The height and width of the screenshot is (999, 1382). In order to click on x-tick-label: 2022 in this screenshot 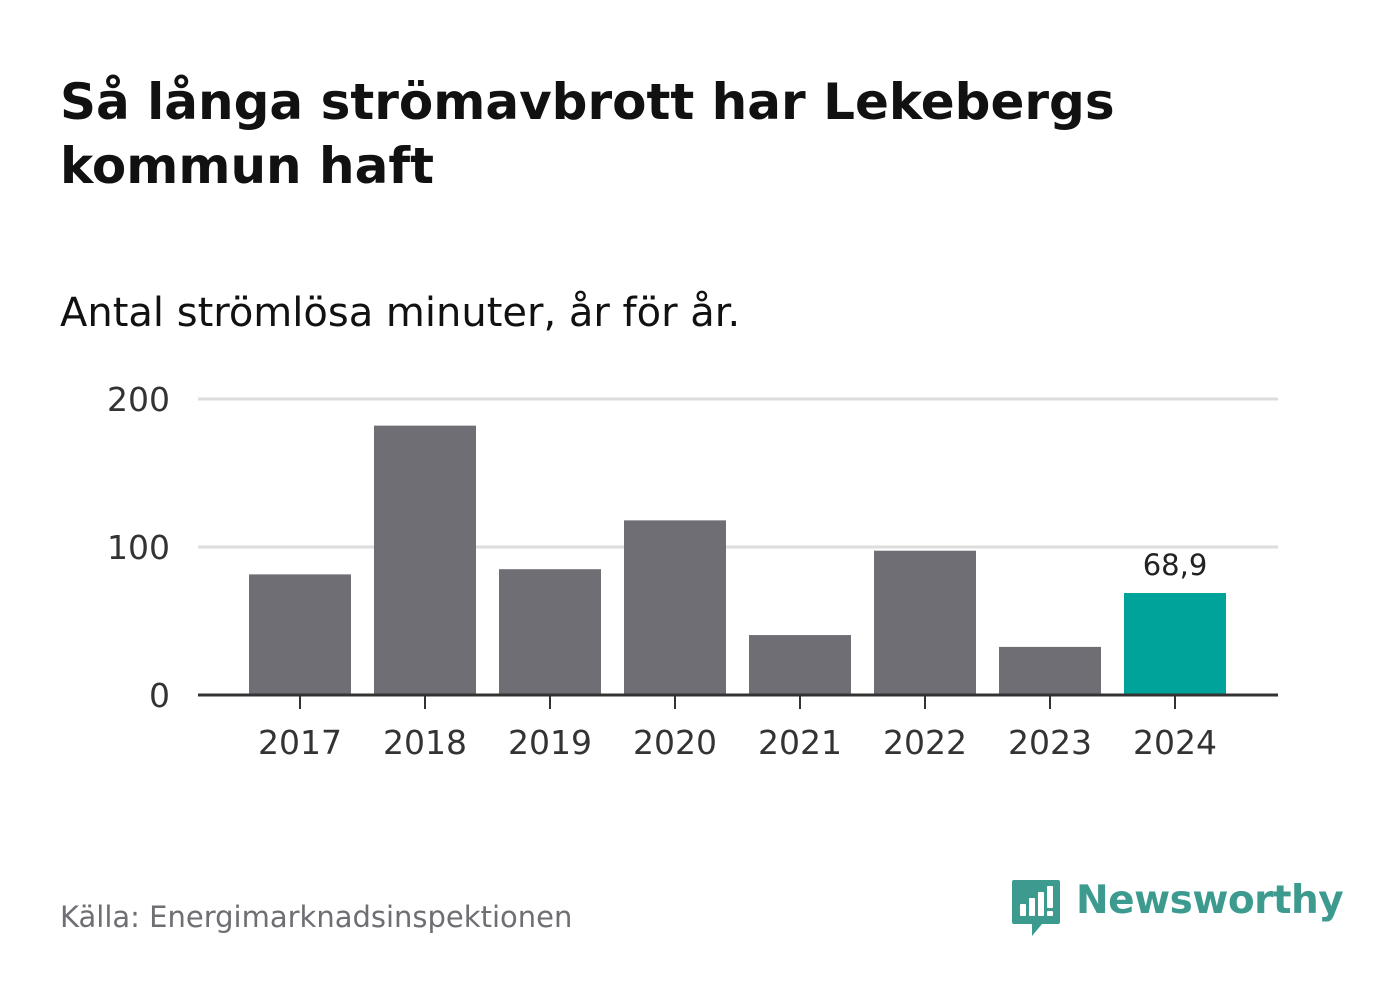, I will do `click(925, 742)`.